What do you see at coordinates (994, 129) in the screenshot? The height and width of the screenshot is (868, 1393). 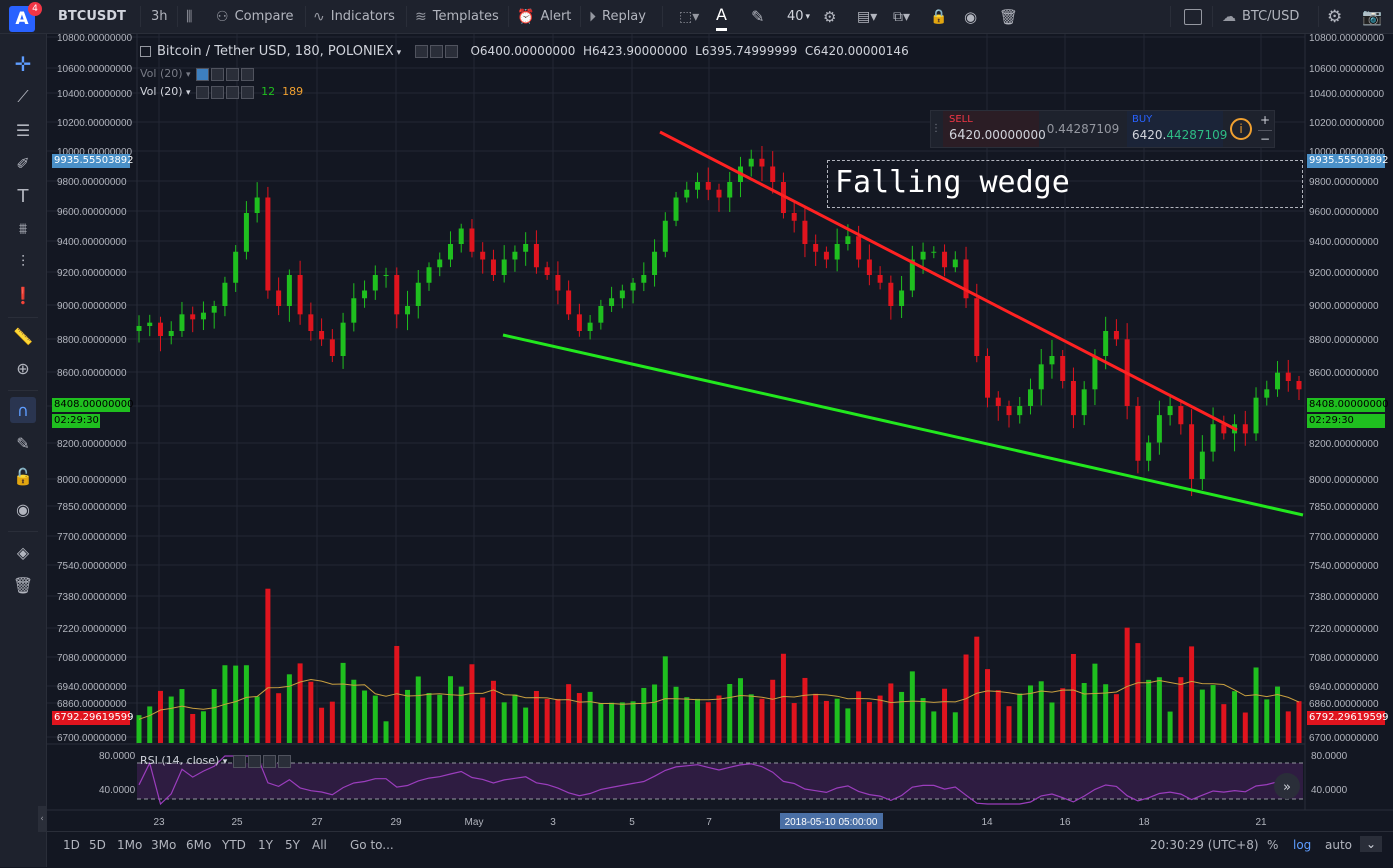 I see `sell-button: SELL 6420.00000000` at bounding box center [994, 129].